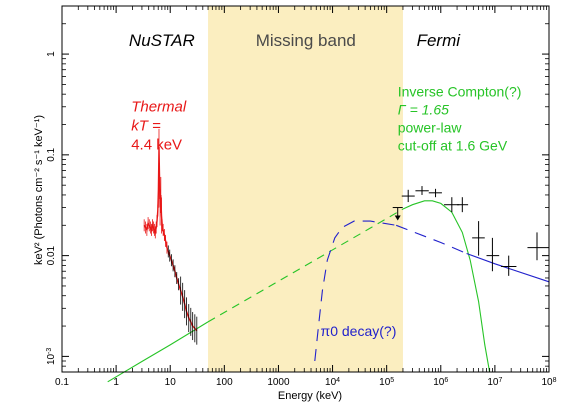 The height and width of the screenshot is (409, 569). What do you see at coordinates (332, 383) in the screenshot?
I see `x-tick-label: 10⁴` at bounding box center [332, 383].